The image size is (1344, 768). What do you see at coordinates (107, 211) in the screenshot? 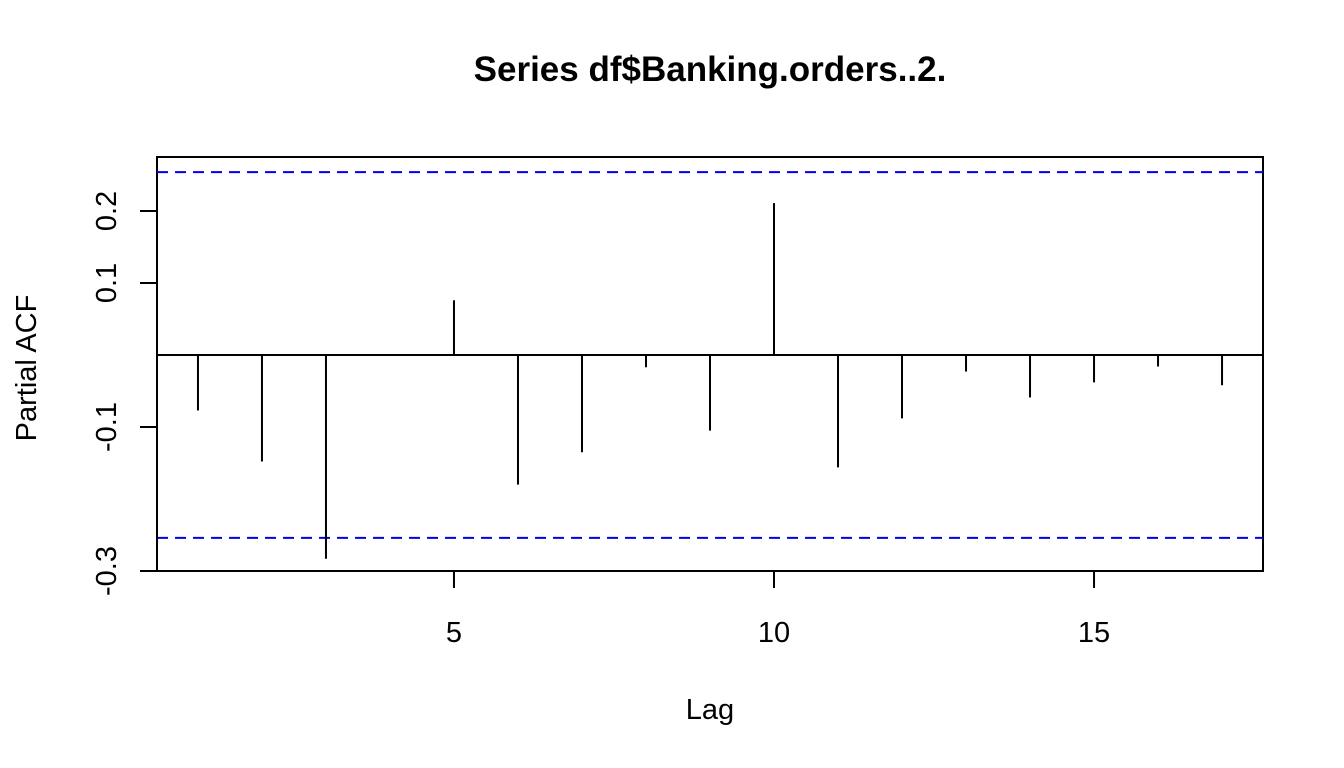
I see `y-tick-label: 0.2` at bounding box center [107, 211].